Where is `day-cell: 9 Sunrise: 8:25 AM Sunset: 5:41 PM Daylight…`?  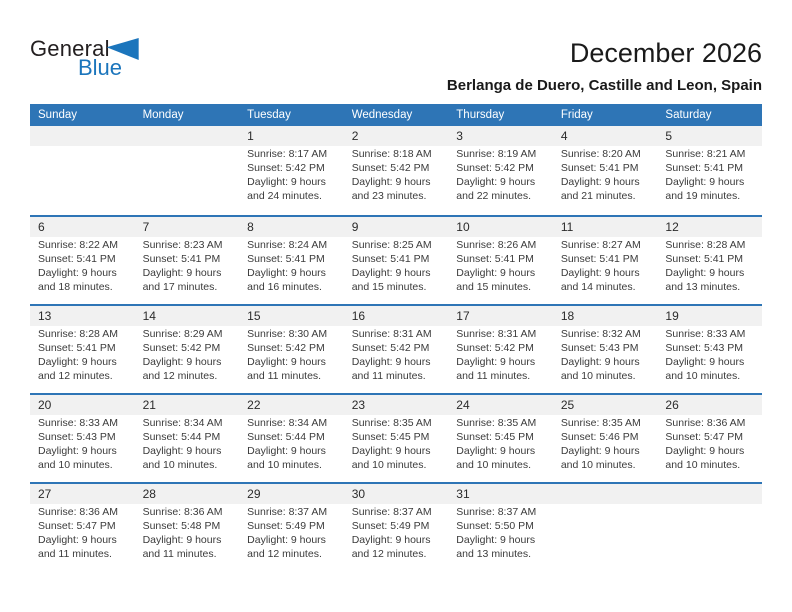 day-cell: 9 Sunrise: 8:25 AM Sunset: 5:41 PM Daylight… is located at coordinates (396, 260).